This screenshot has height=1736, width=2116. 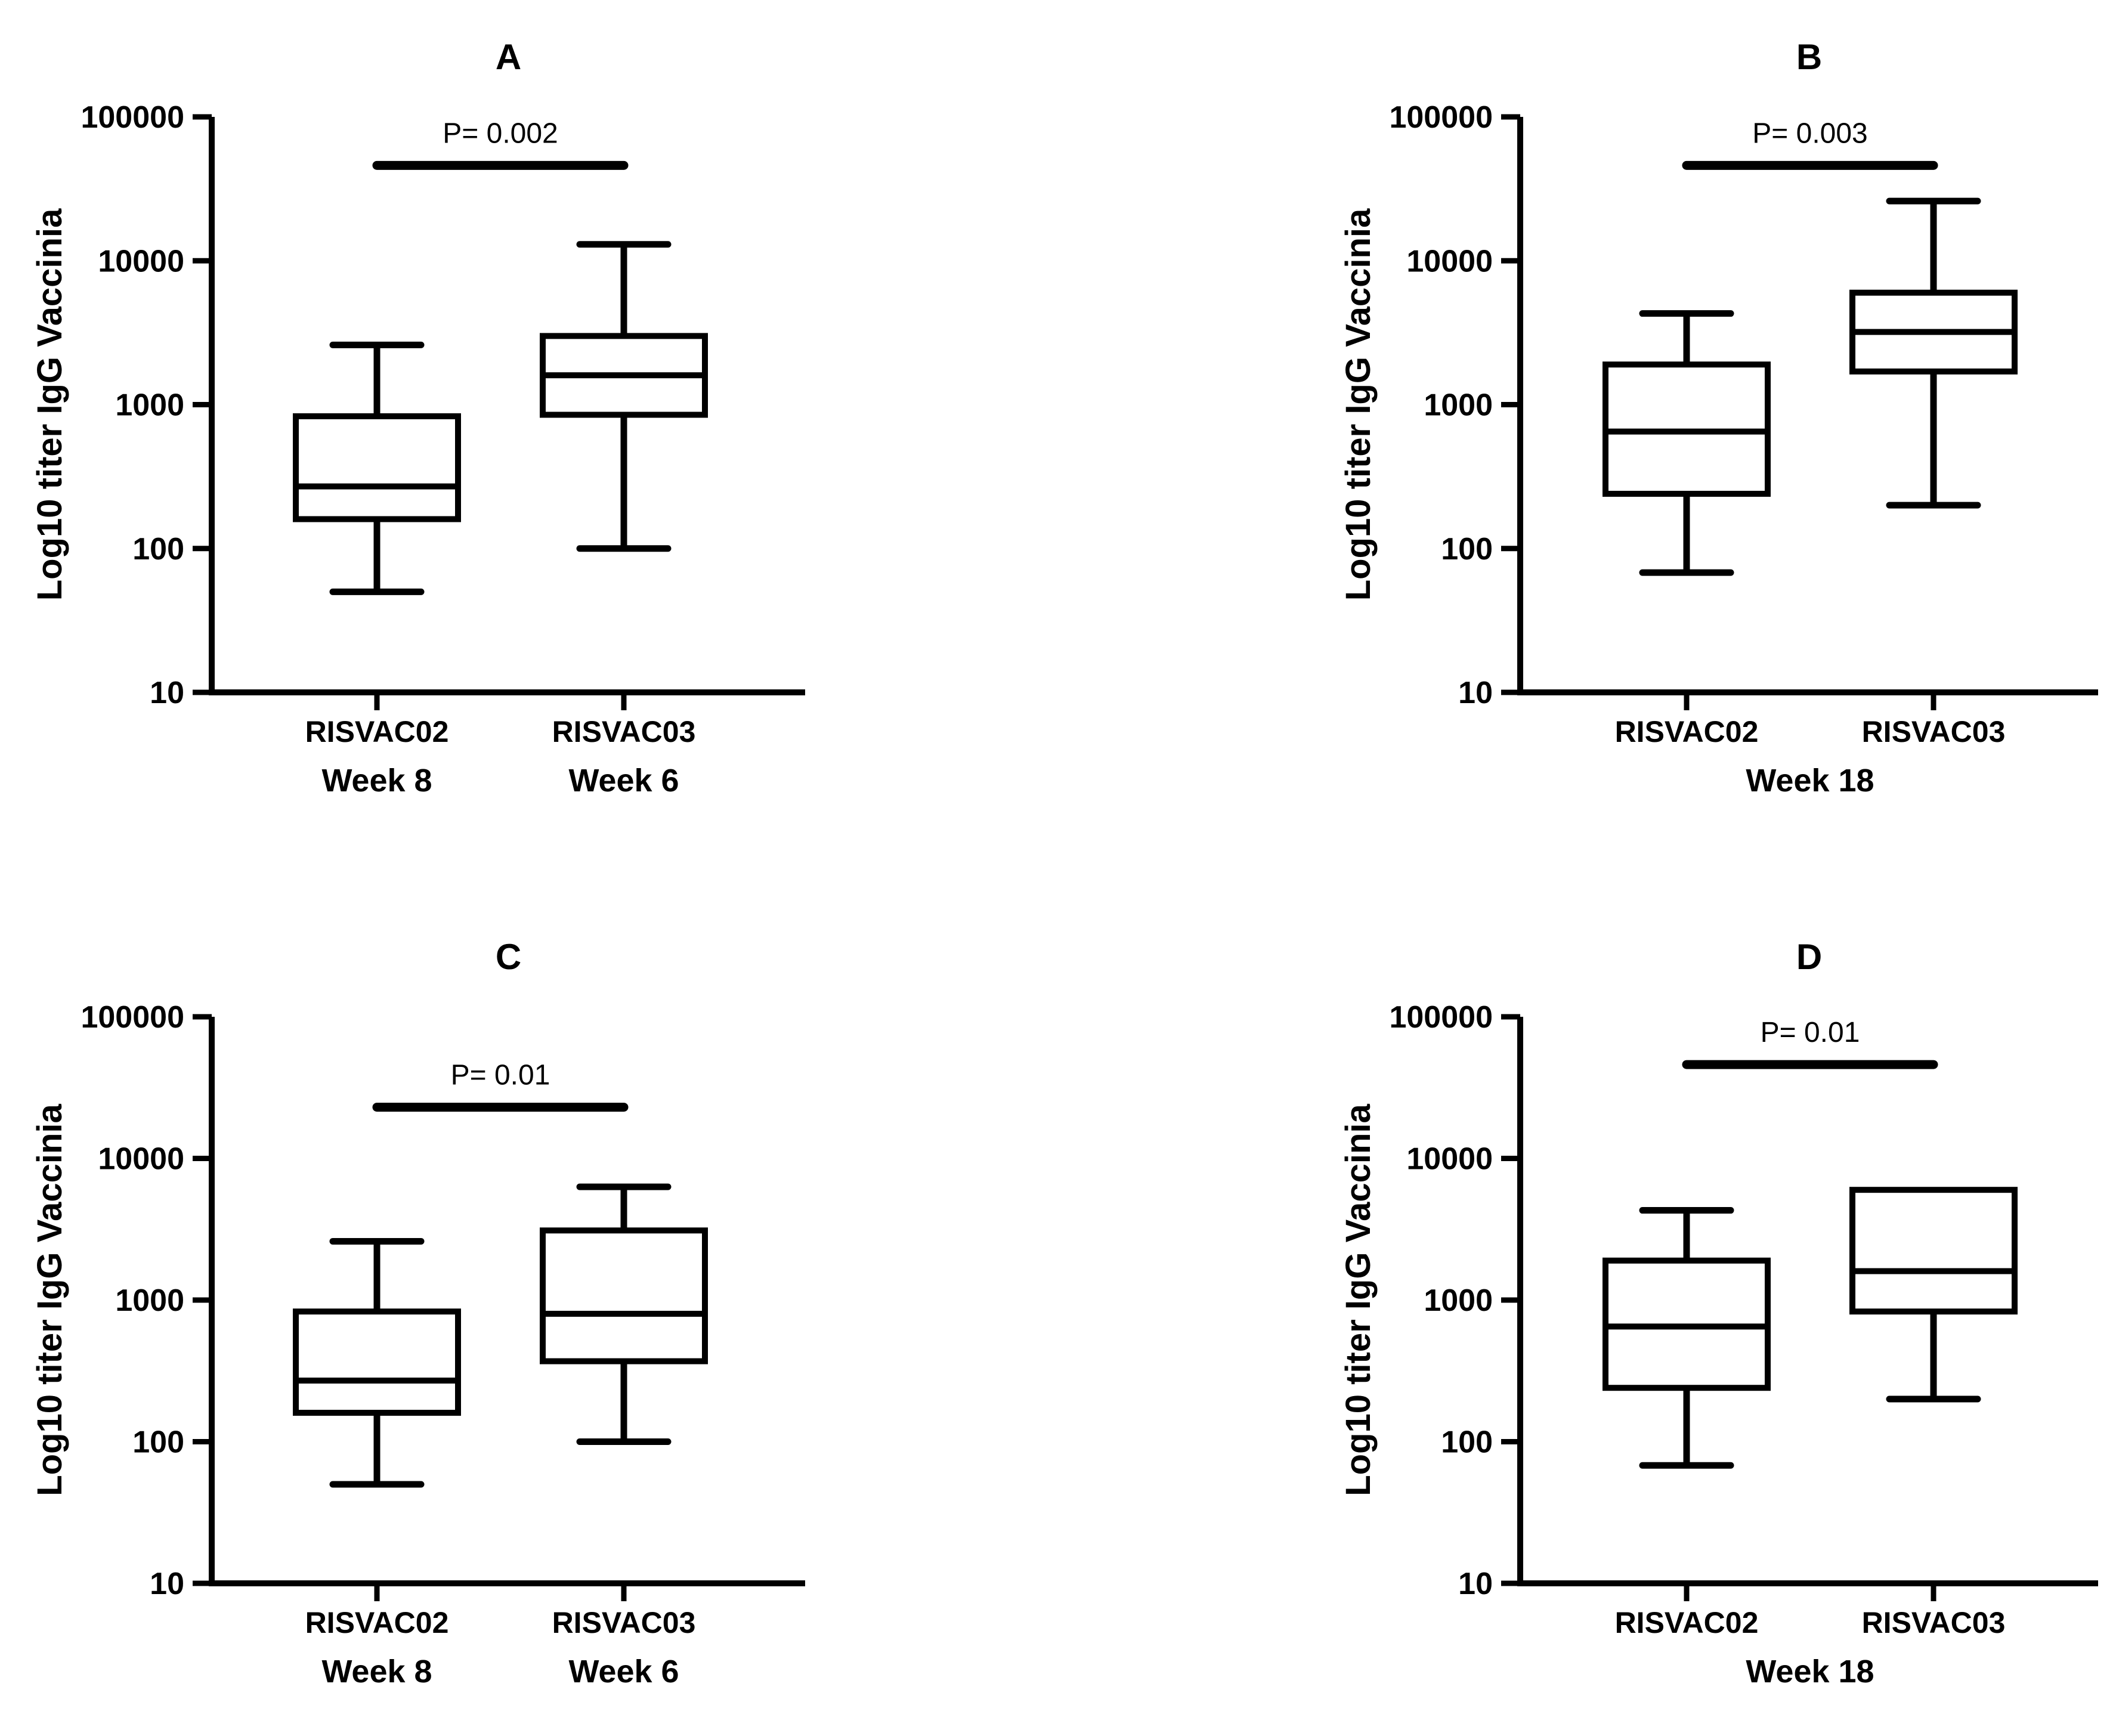 I want to click on p-value-label: P= 0.003, so click(x=1810, y=133).